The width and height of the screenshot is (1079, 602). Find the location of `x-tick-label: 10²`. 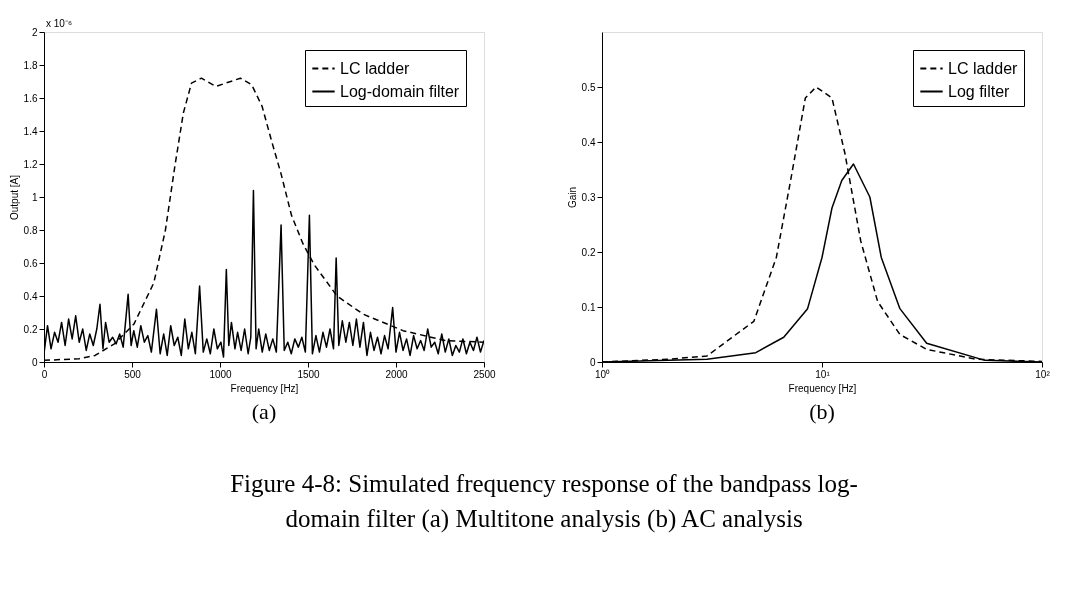

x-tick-label: 10² is located at coordinates (1043, 374).